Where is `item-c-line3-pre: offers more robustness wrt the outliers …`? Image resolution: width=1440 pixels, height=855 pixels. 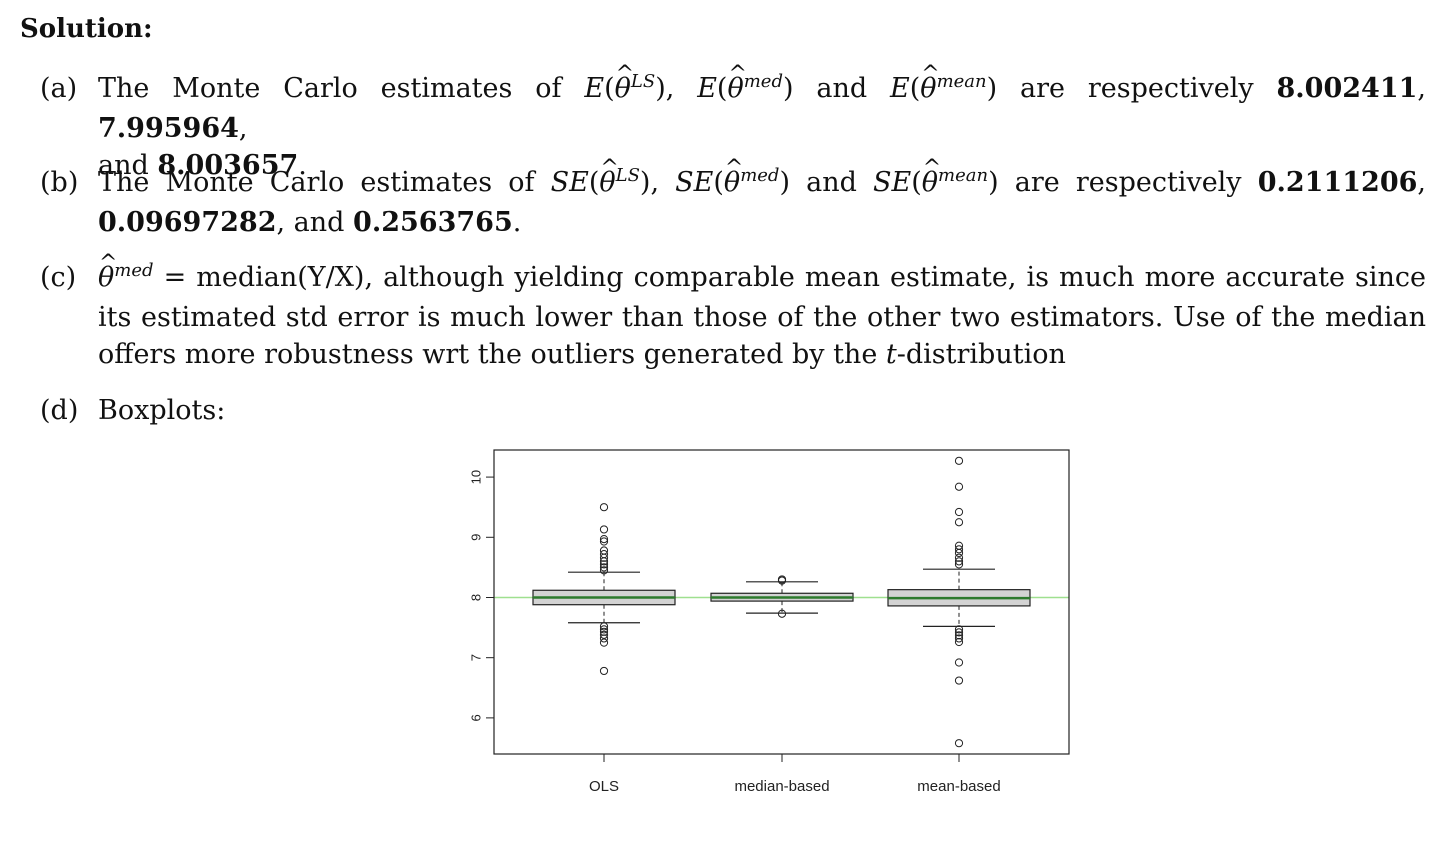 item-c-line3-pre: offers more robustness wrt the outliers … is located at coordinates (488, 354).